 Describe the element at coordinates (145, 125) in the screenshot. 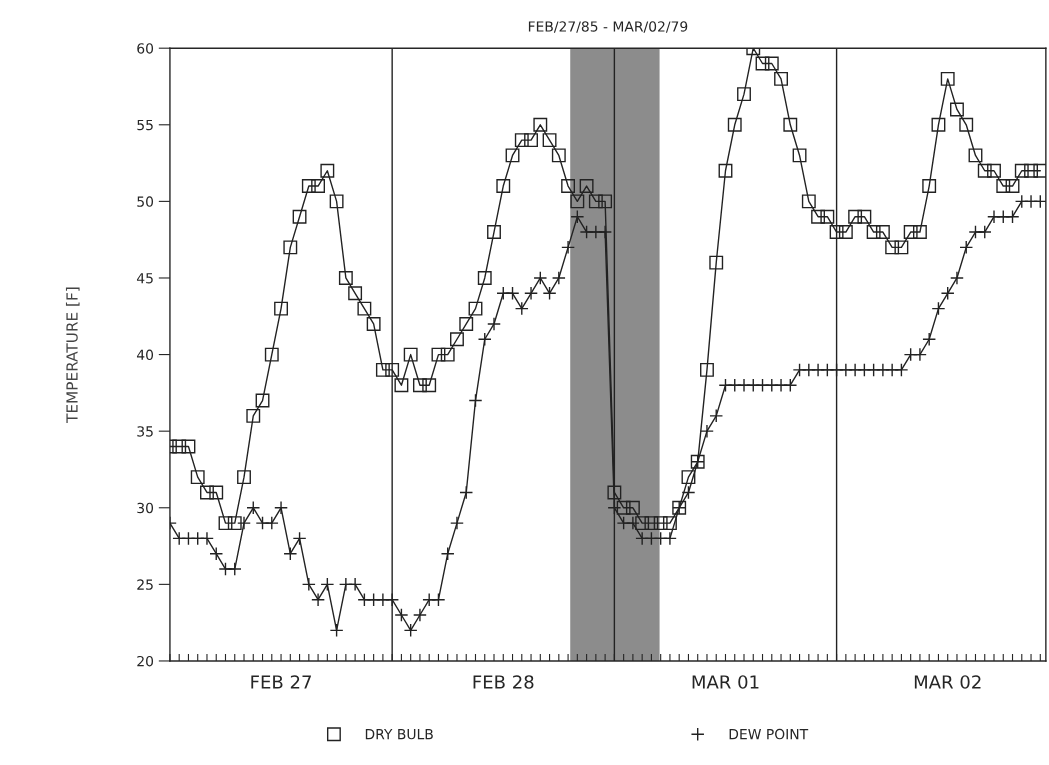

I see `y-tick-label: 55` at that location.